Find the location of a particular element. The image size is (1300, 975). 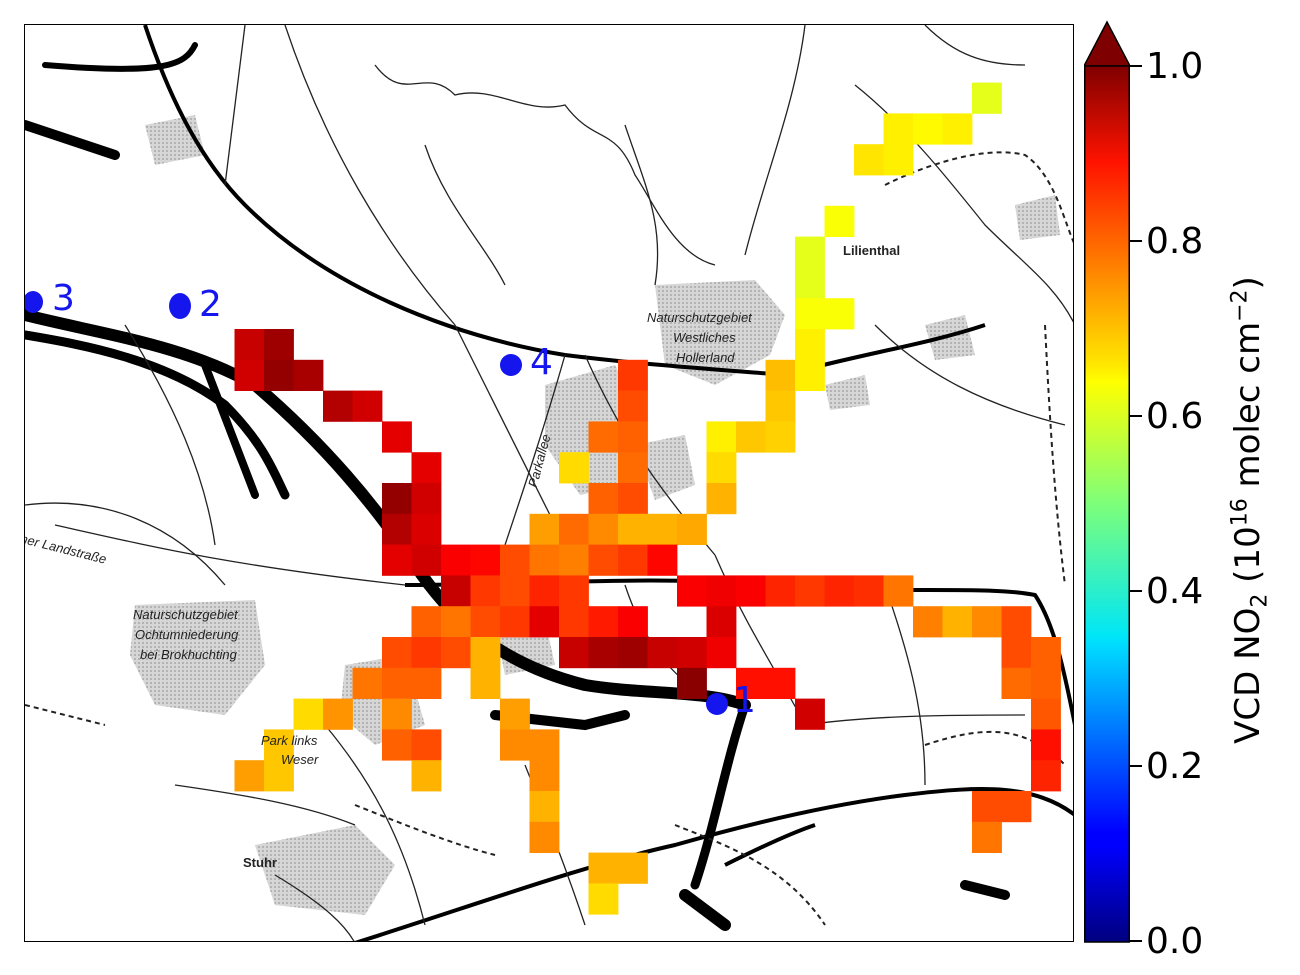

place-label-lilienthal: Lilienthal is located at coordinates (872, 250).